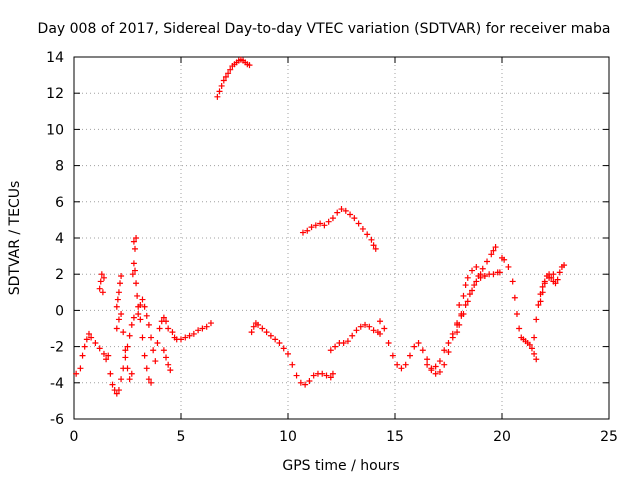 This screenshot has height=484, width=640. Describe the element at coordinates (55, 94) in the screenshot. I see `y-tick-label: 12` at that location.